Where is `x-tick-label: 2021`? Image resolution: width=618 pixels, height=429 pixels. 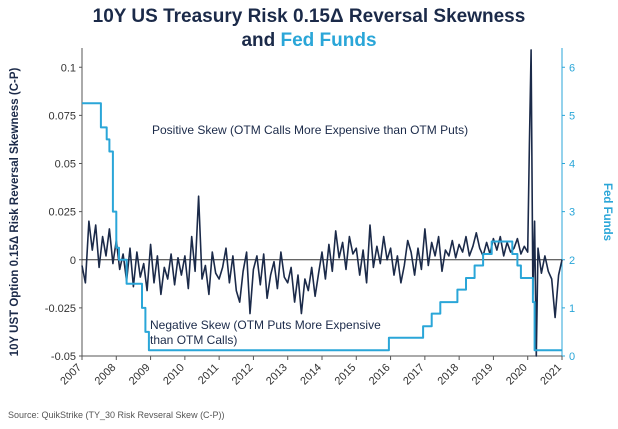 x-tick-label: 2021 is located at coordinates (551, 375).